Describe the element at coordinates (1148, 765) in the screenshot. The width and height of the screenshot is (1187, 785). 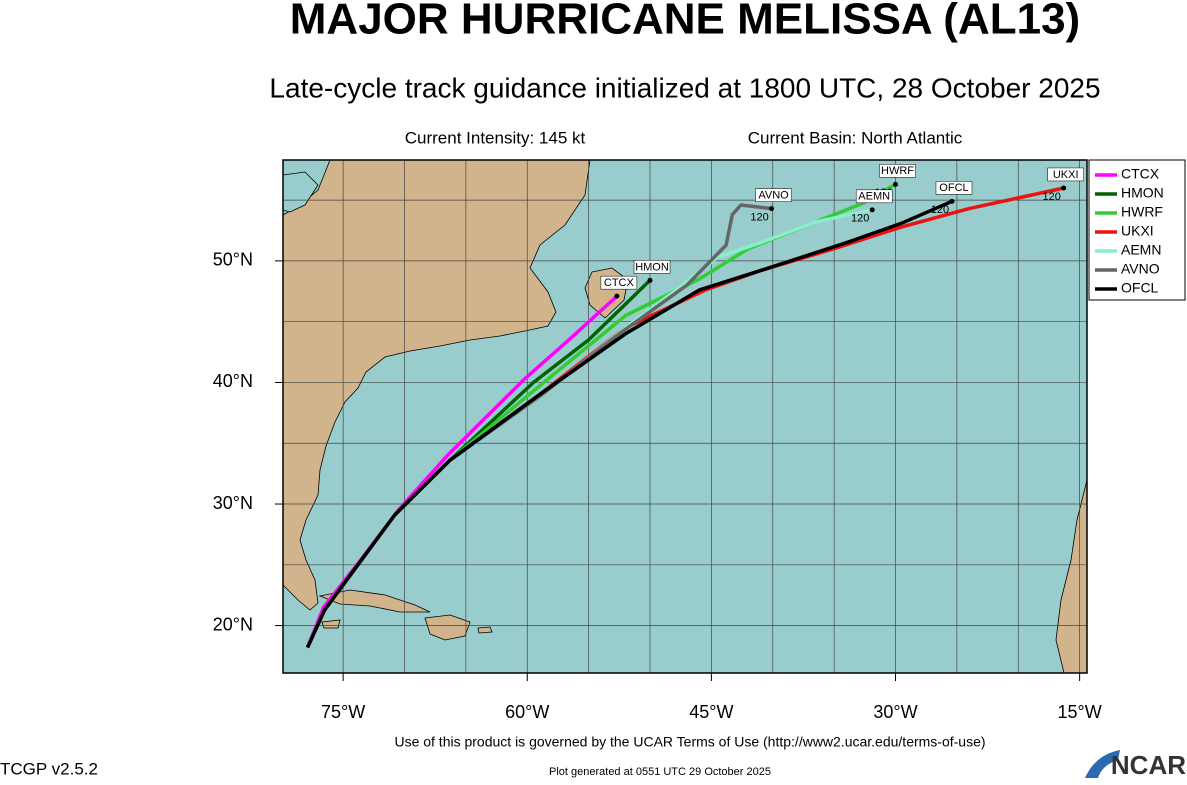
I see `logo: NCAR` at that location.